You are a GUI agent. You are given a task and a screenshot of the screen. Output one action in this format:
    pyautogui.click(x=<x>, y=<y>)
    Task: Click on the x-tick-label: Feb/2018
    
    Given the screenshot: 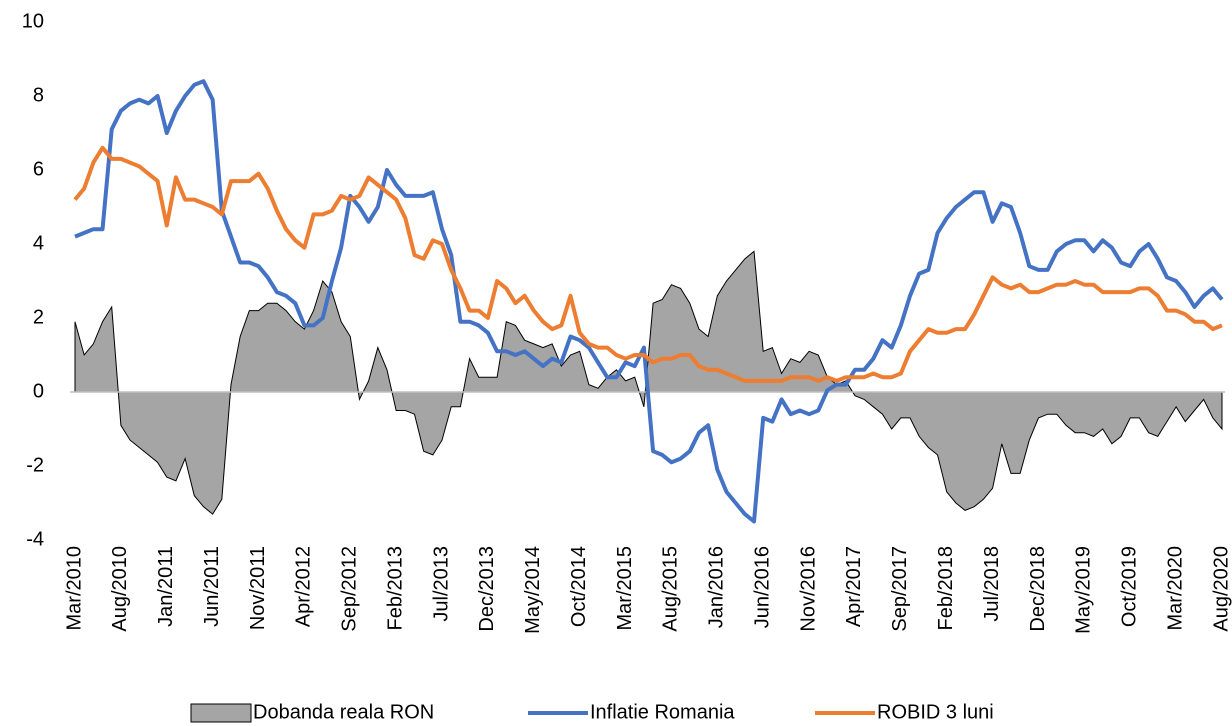 What is the action you would take?
    pyautogui.click(x=946, y=588)
    